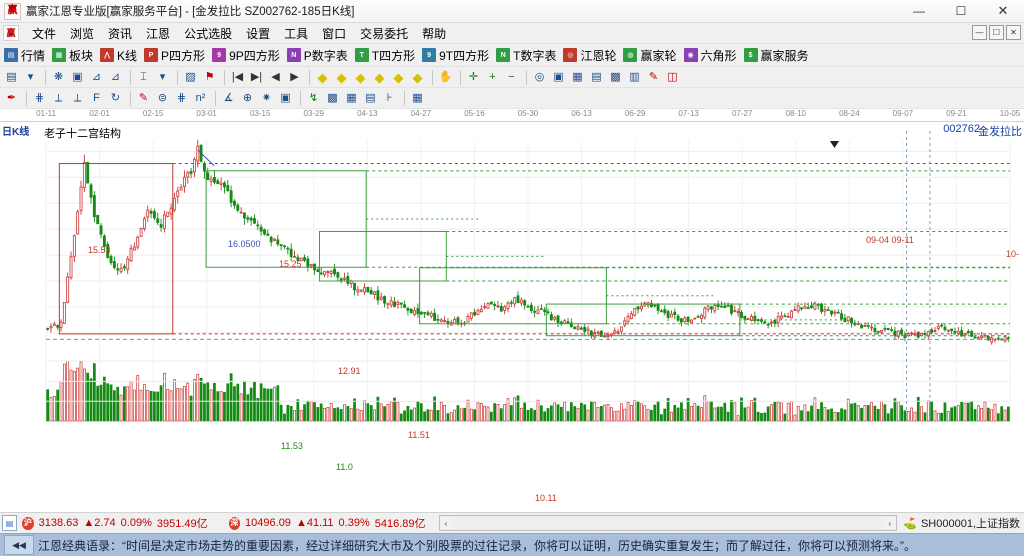 The image size is (1024, 556). I want to click on menu-item-trade: 交易委托, so click(384, 33).